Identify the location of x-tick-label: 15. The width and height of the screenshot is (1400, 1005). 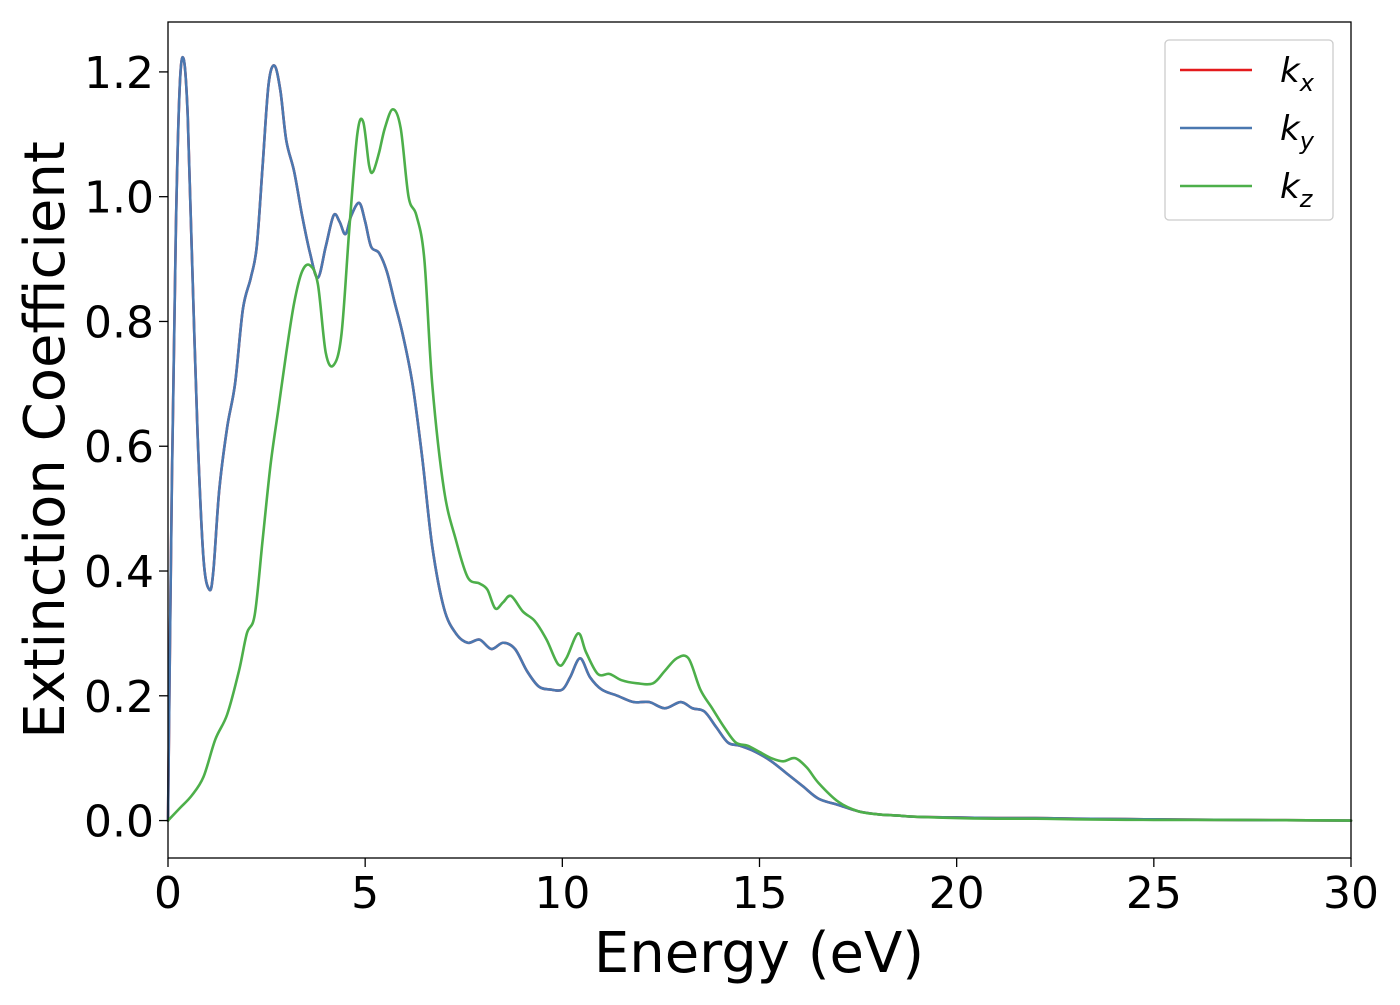
(760, 893).